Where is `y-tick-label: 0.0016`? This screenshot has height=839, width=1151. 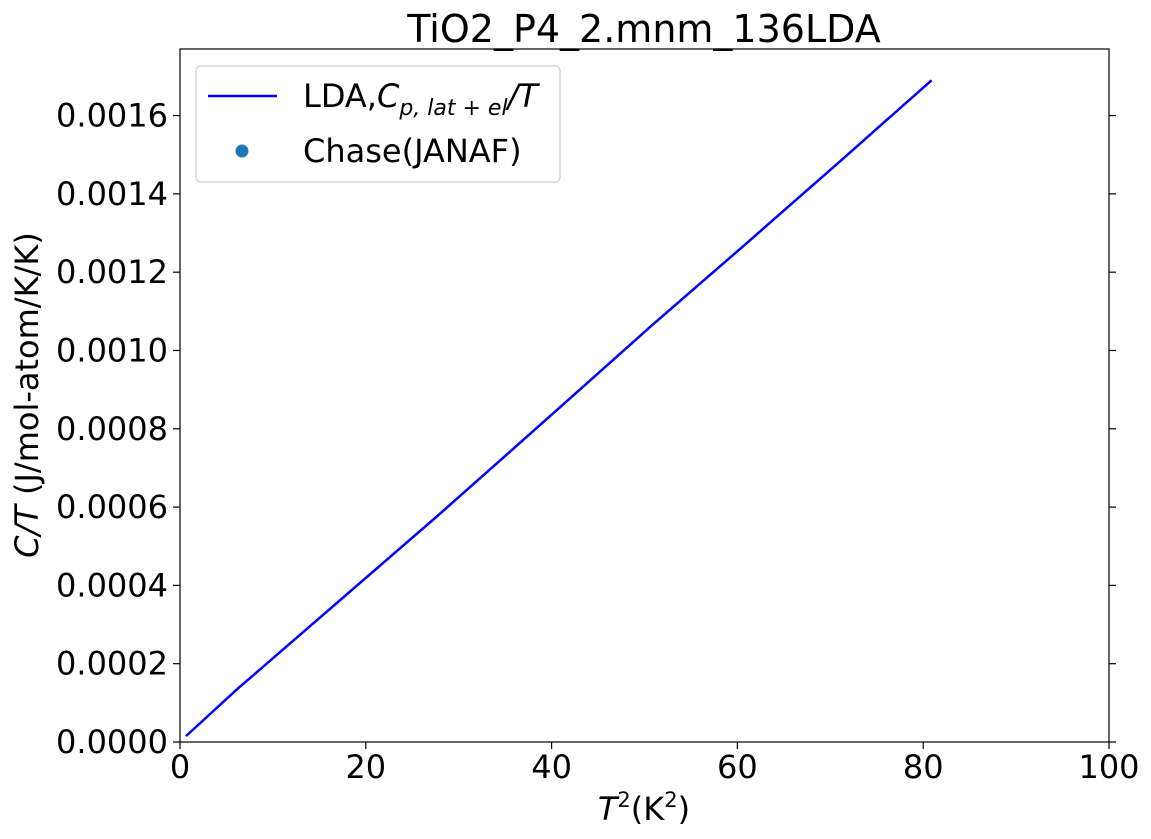 y-tick-label: 0.0016 is located at coordinates (112, 116).